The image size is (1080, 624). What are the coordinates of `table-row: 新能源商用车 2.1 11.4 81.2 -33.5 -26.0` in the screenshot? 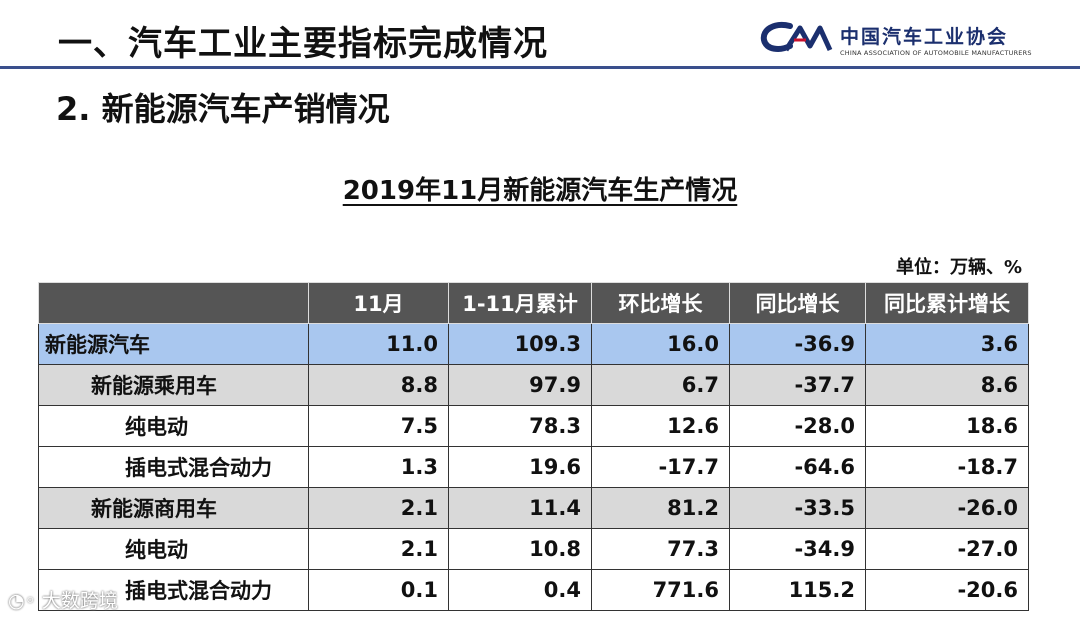 It's located at (533, 508).